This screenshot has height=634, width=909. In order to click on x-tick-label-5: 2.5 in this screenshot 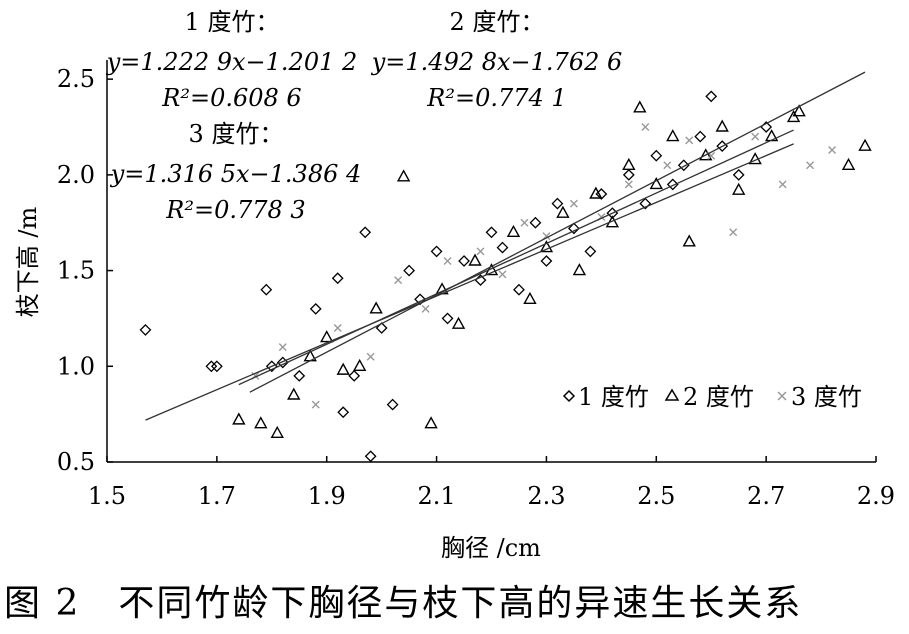, I will do `click(656, 496)`.